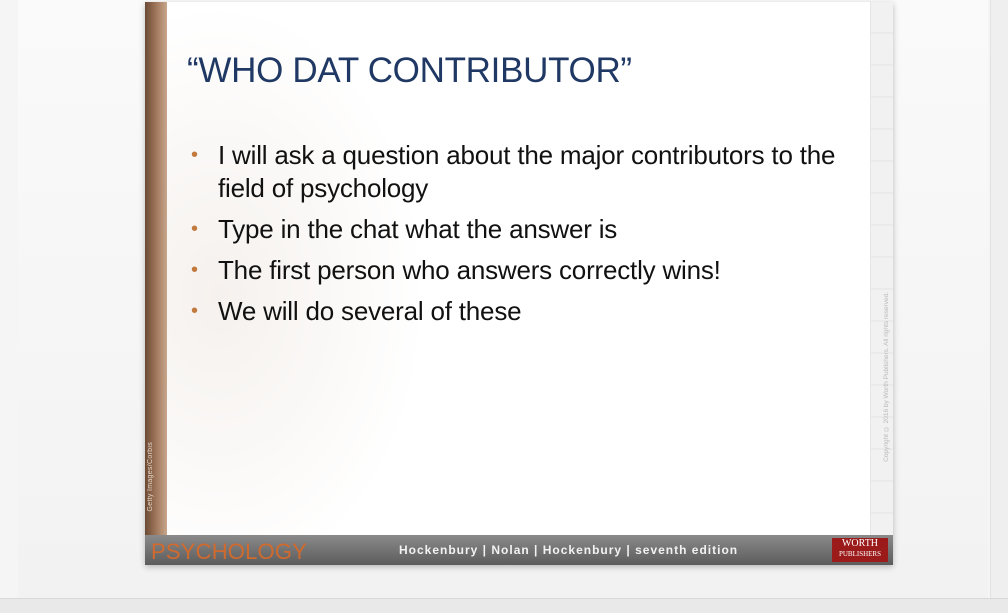  I want to click on viewer-right-rail, so click(999, 299).